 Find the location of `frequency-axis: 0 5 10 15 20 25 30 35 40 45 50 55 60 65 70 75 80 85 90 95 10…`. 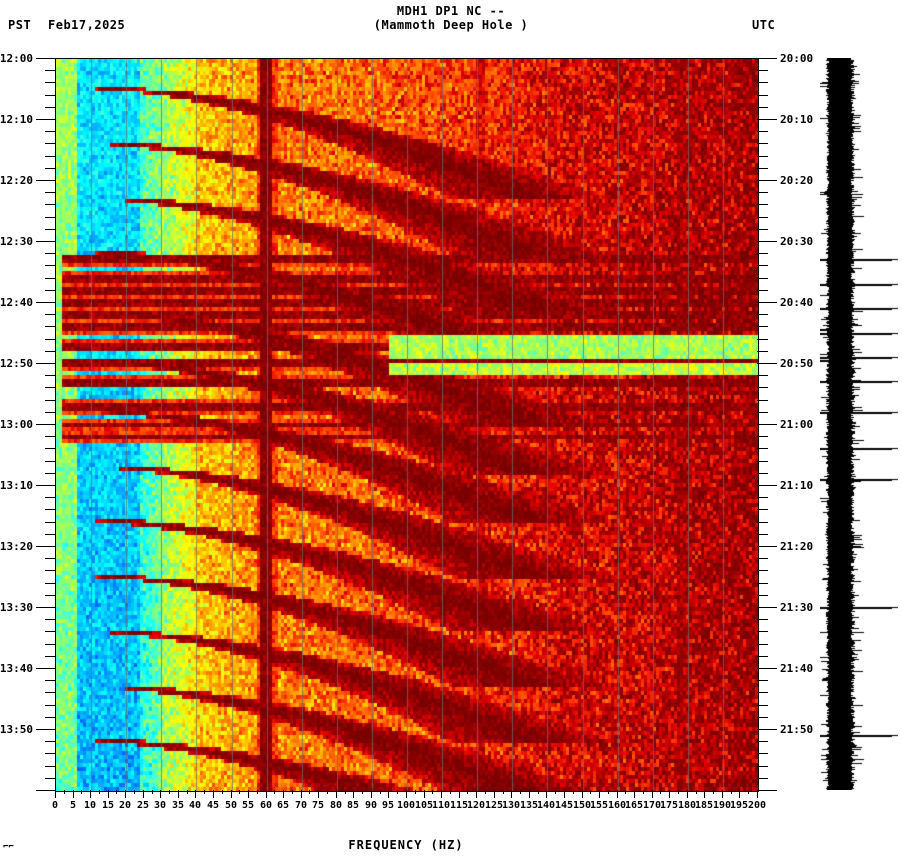

frequency-axis: 0 5 10 15 20 25 30 35 40 45 50 55 60 65 70 75 80 85 90 95 10… is located at coordinates (409, 800).